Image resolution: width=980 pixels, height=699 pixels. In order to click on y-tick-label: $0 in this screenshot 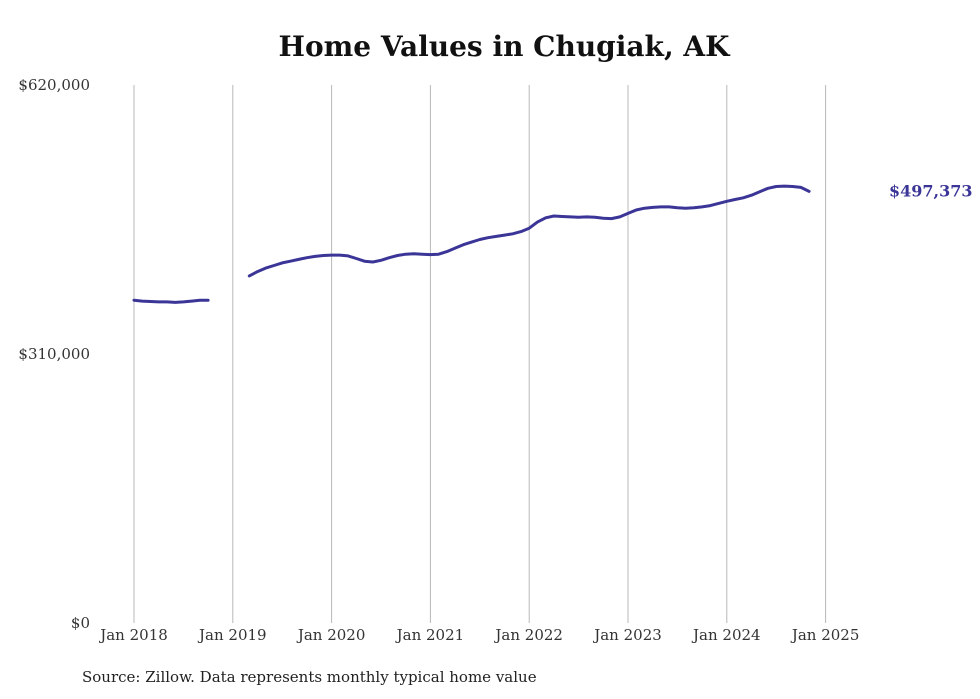, I will do `click(80, 623)`.